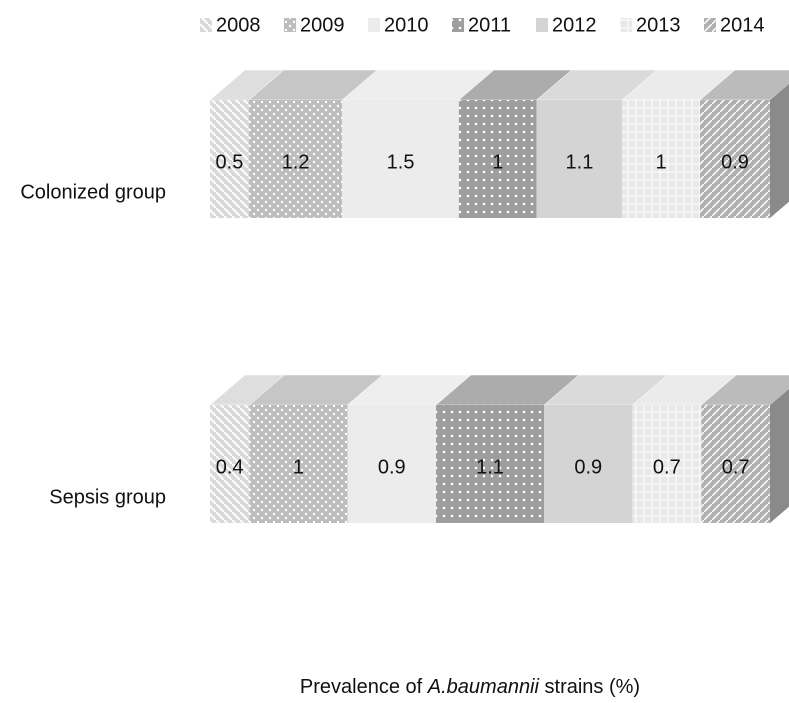 Image resolution: width=789 pixels, height=703 pixels. Describe the element at coordinates (470, 687) in the screenshot. I see `x-axis-label: Prevalence of A.baumannii strains (%)` at that location.